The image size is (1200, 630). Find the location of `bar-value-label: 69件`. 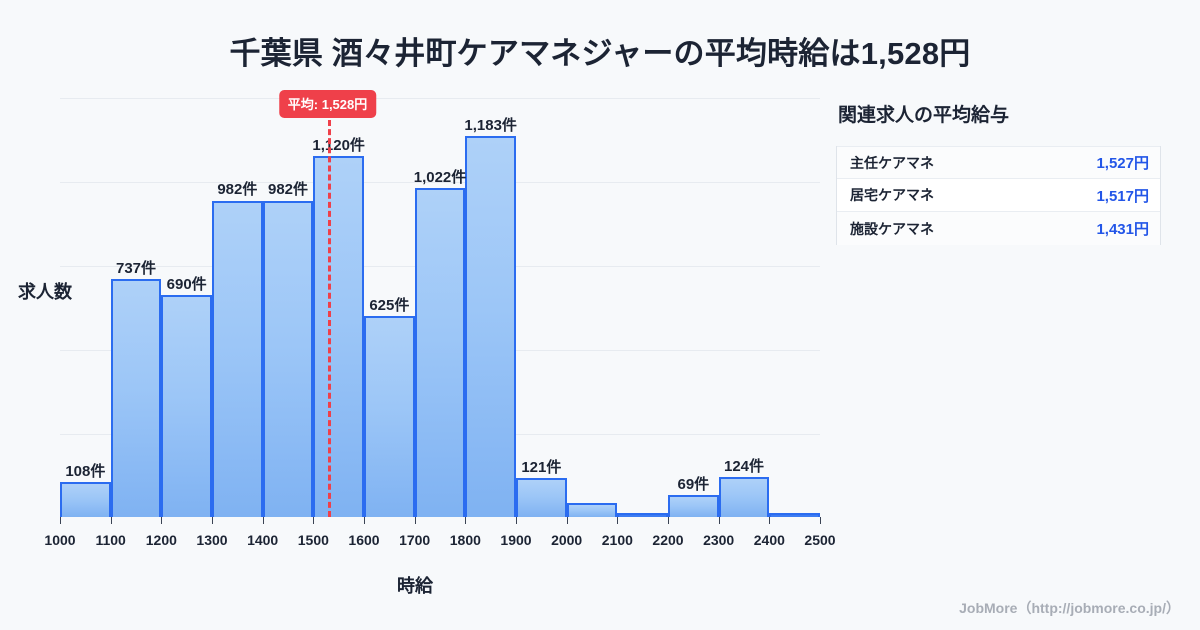

bar-value-label: 69件 is located at coordinates (693, 484).